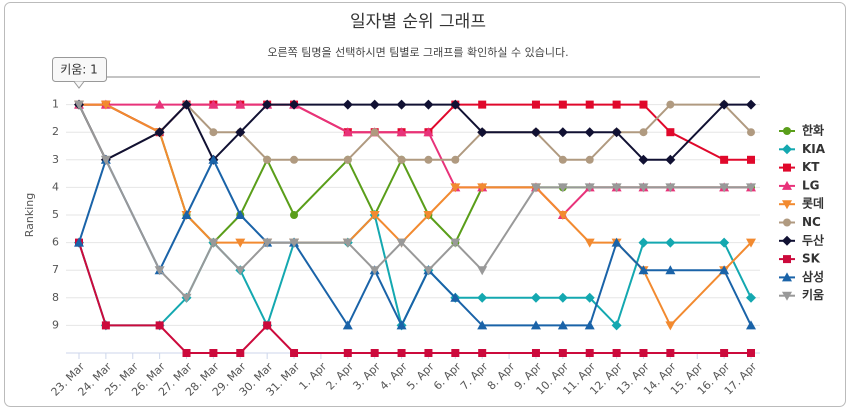 This screenshot has height=417, width=850. Describe the element at coordinates (813, 130) in the screenshot. I see `legend-label: 한화` at that location.